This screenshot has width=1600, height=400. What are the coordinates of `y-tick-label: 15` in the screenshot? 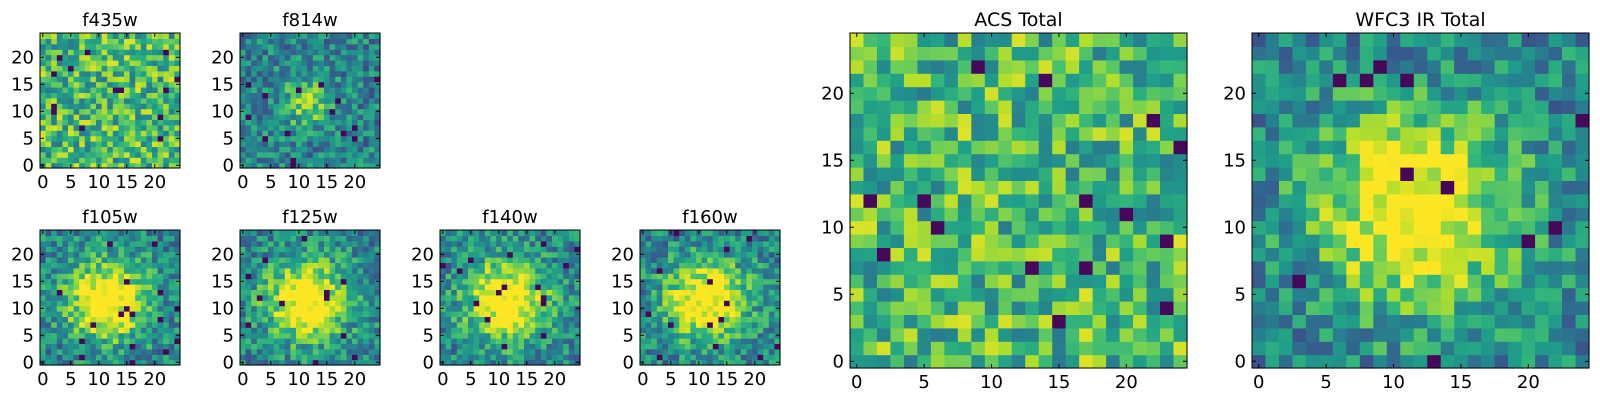 It's located at (22, 84).